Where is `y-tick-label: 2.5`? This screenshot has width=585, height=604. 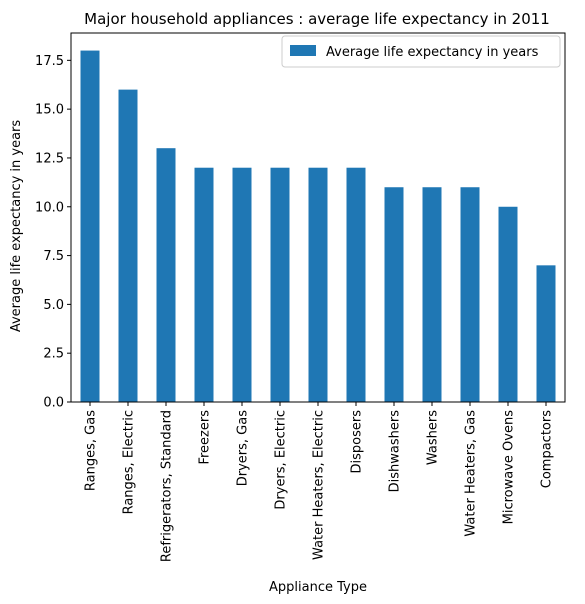 y-tick-label: 2.5 is located at coordinates (53, 354).